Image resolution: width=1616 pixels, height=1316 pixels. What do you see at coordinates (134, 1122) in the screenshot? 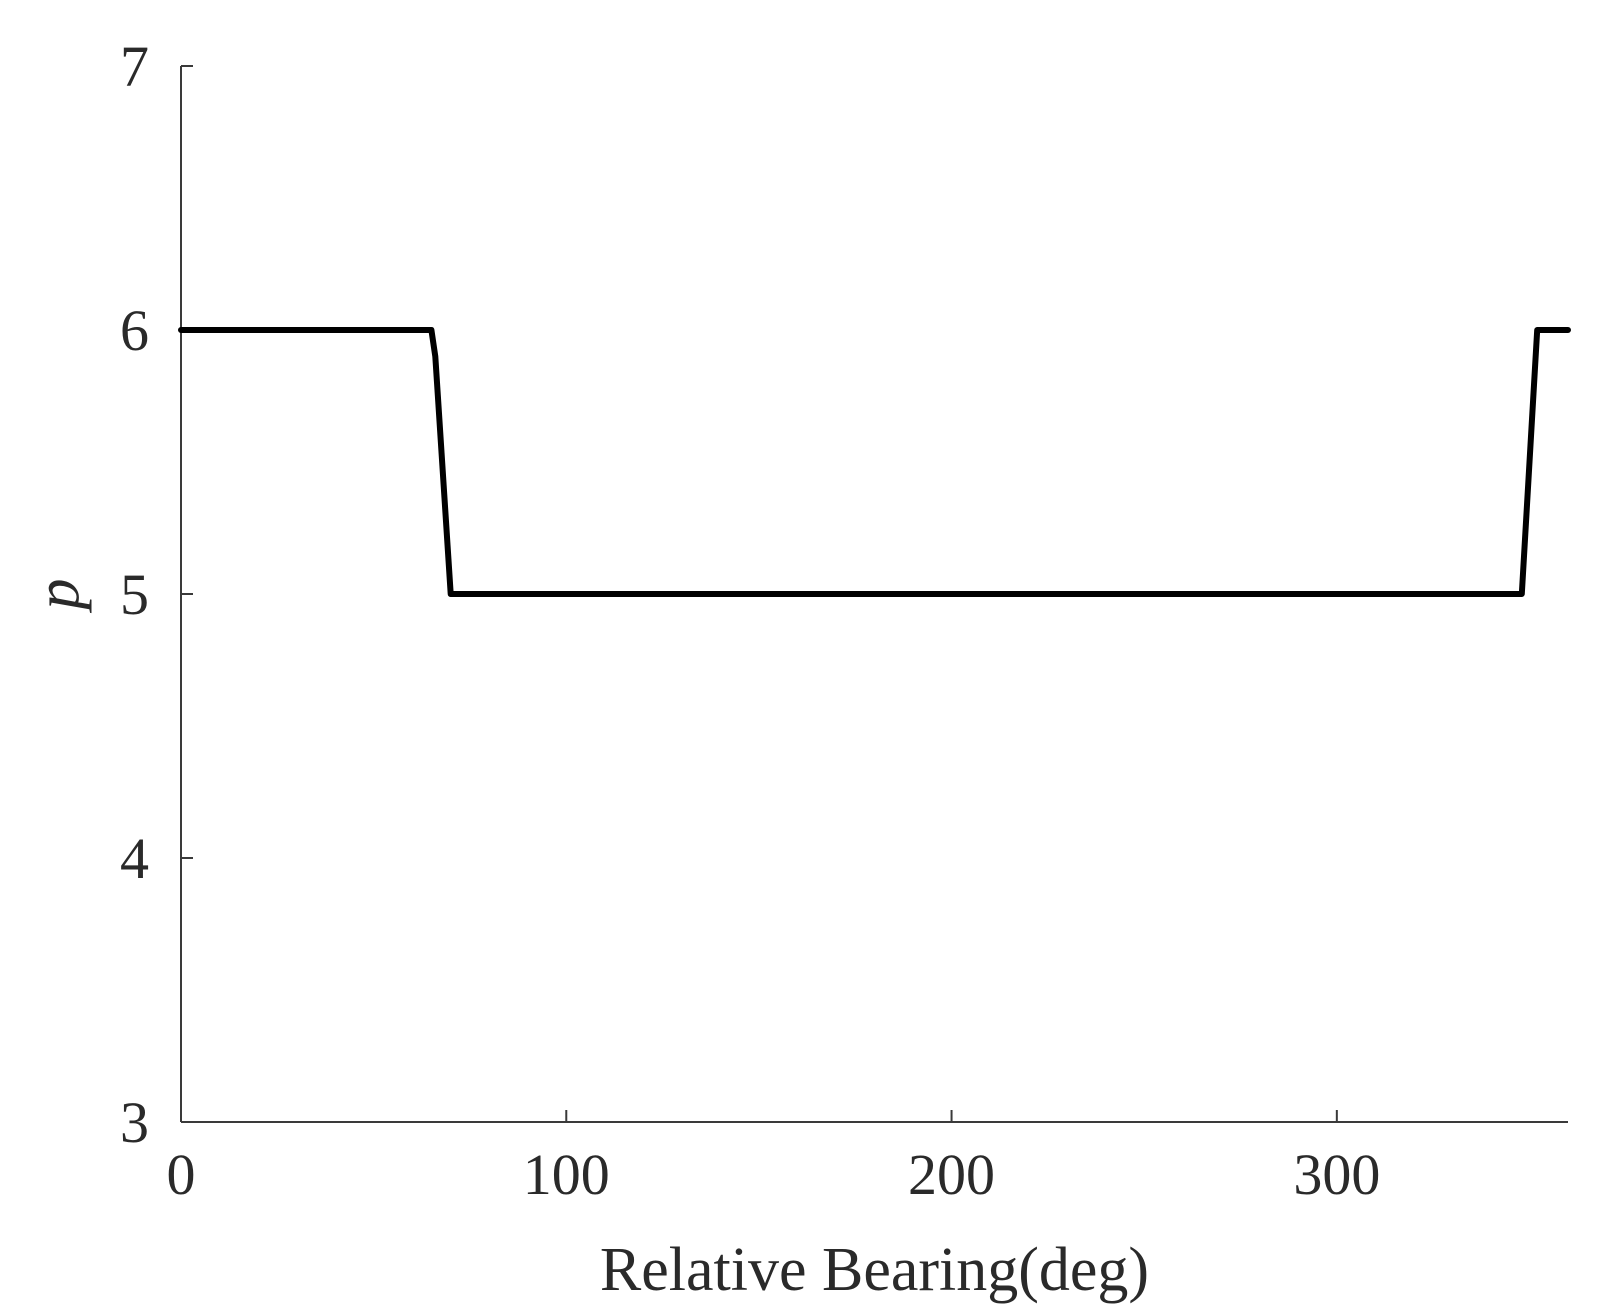
I see `y-tick-label: 3` at bounding box center [134, 1122].